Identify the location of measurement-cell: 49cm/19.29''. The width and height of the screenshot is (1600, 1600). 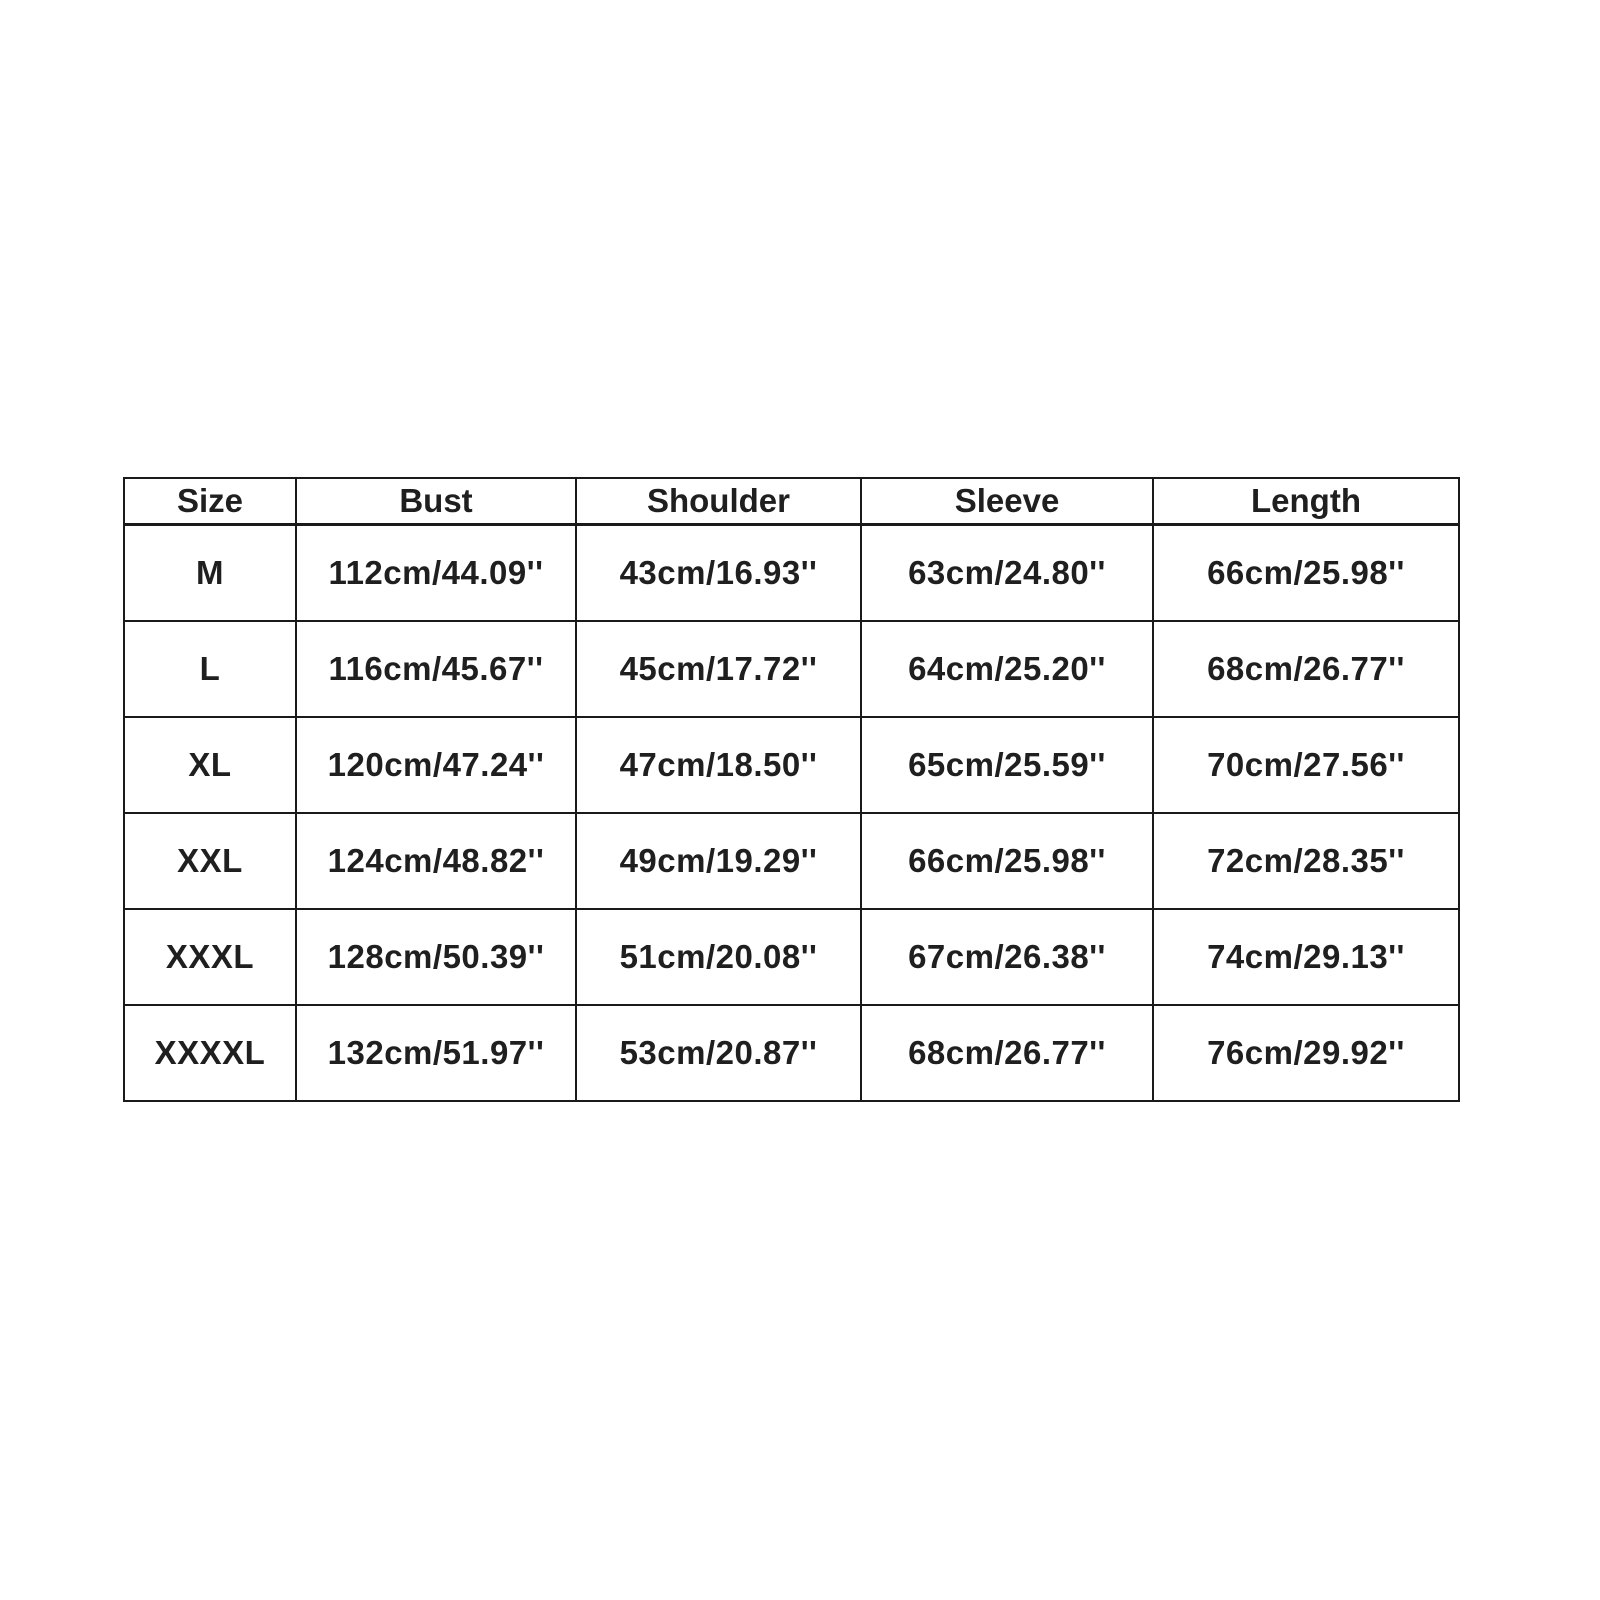
(718, 861).